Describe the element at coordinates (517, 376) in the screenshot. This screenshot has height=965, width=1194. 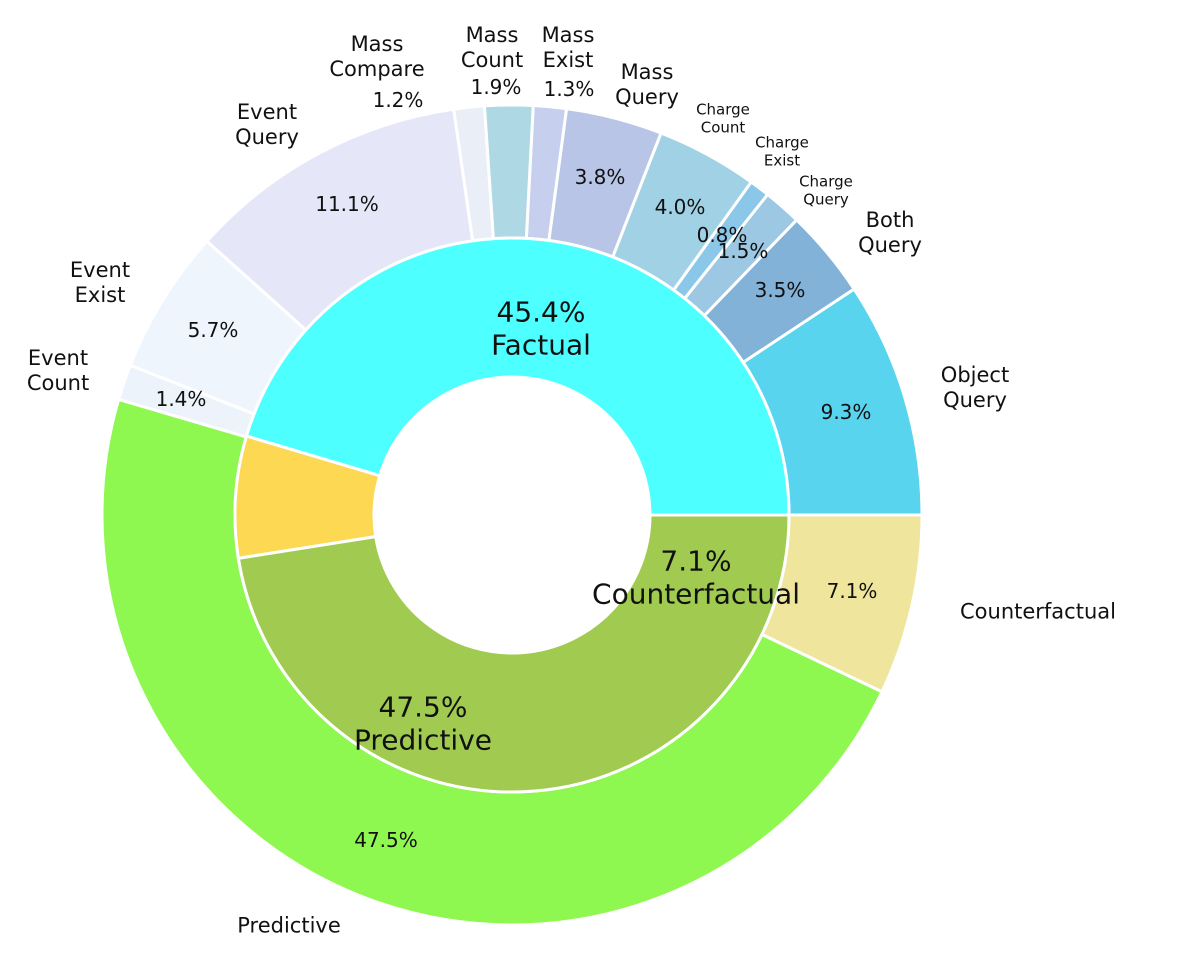
I see `inner-wedge-factual` at that location.